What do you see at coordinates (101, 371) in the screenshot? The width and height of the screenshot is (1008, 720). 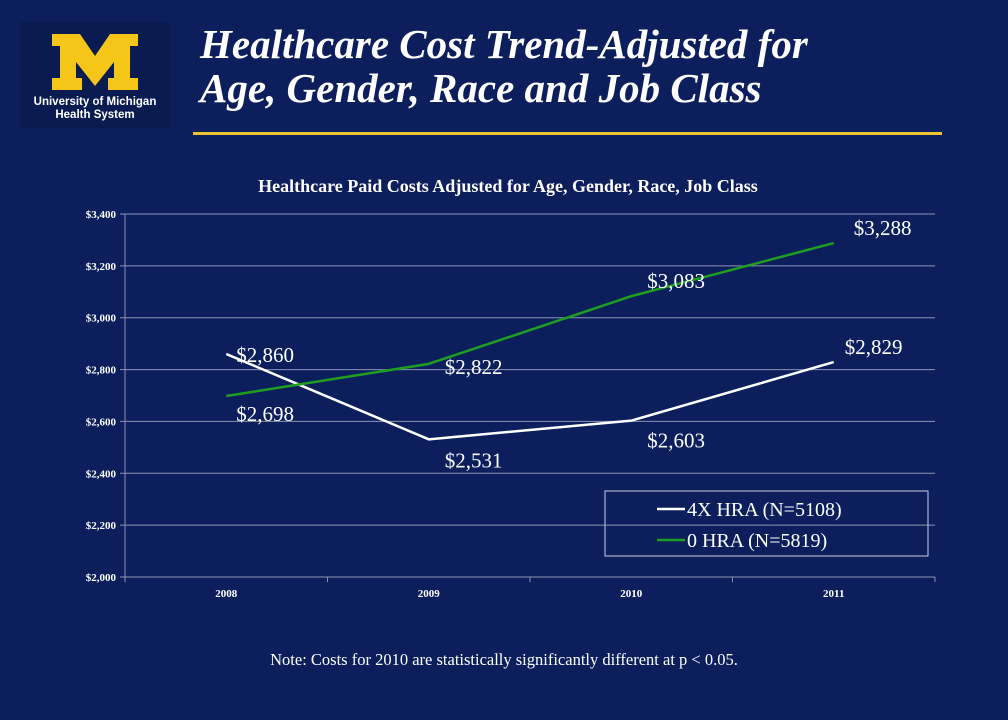 I see `y-tick-label: $2,800` at bounding box center [101, 371].